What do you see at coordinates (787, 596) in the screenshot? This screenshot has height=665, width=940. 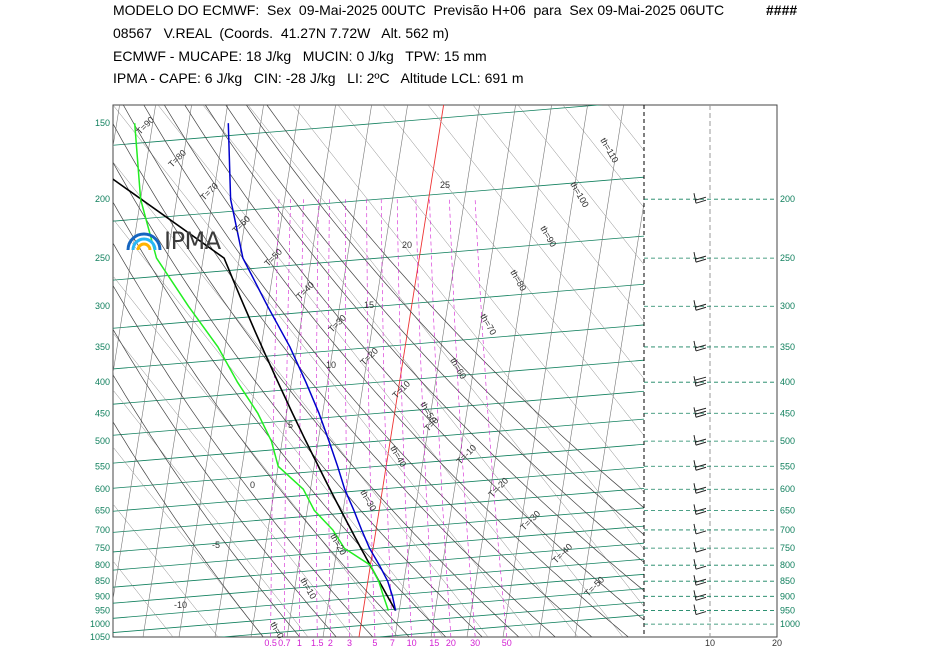 I see `pressure-tick-right: 900` at bounding box center [787, 596].